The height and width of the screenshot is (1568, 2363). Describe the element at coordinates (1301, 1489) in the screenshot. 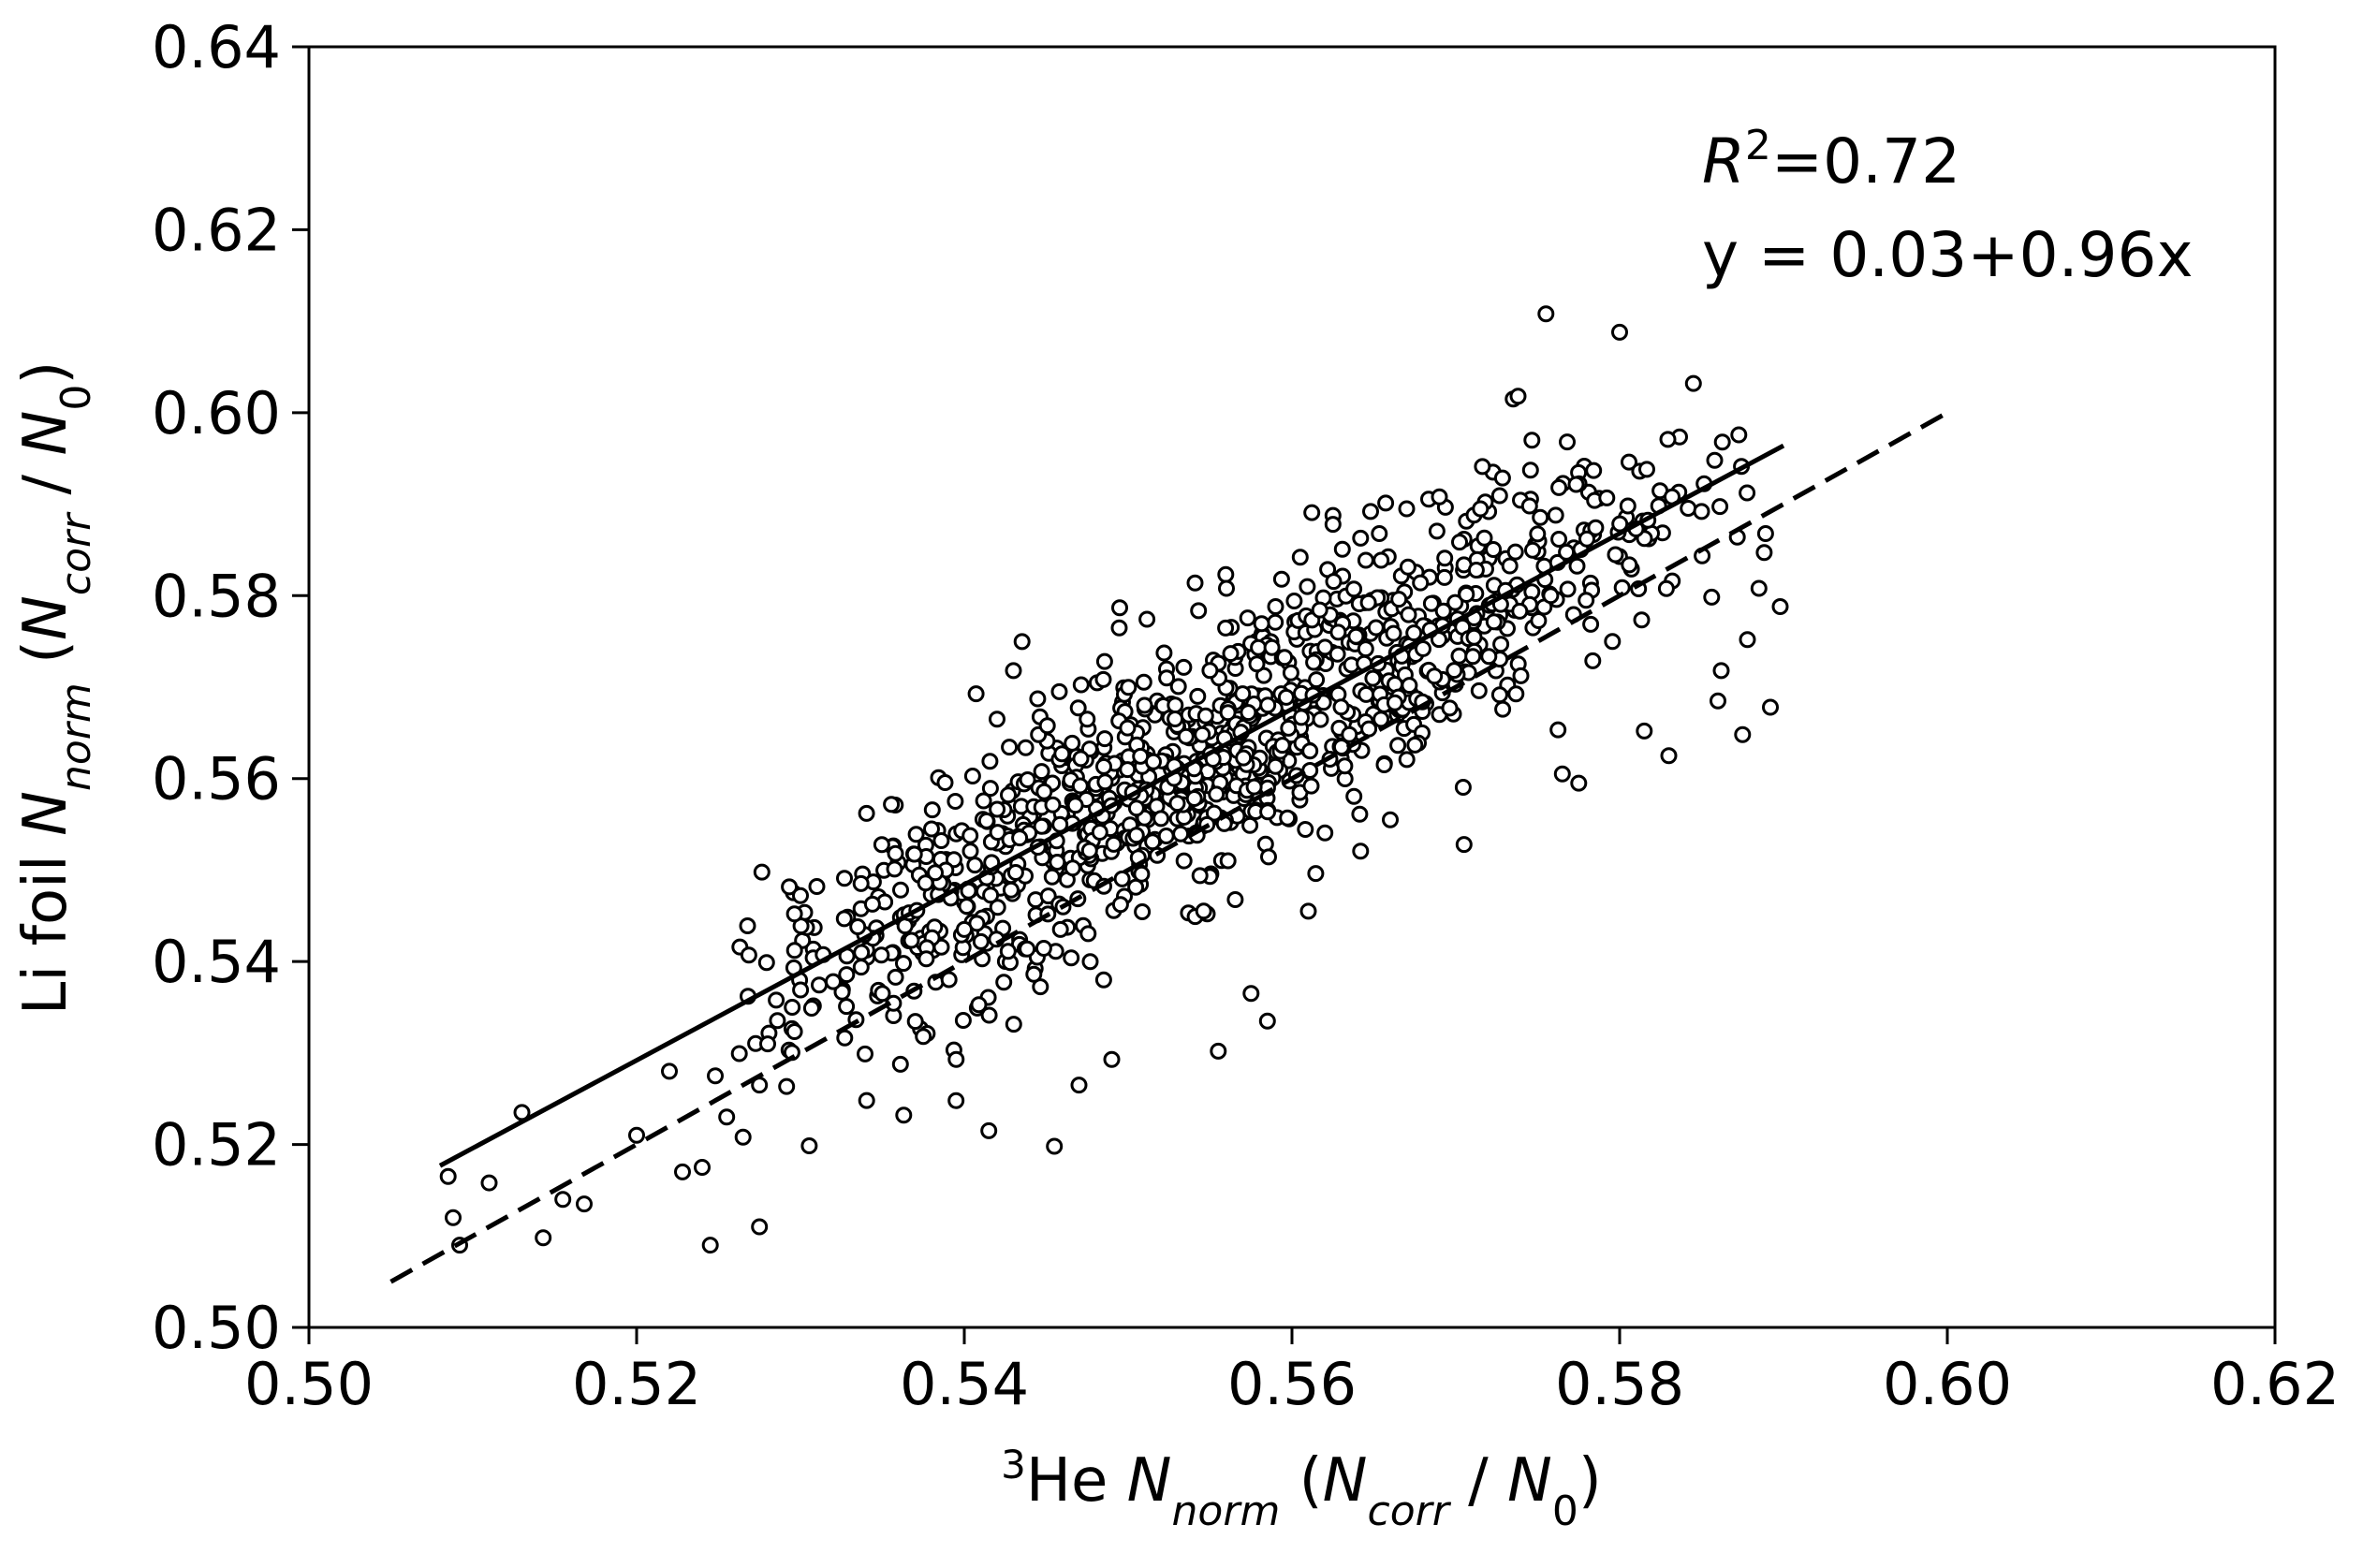

I see `x-axis-label: 3He Nnorm (Ncorr / N0)` at that location.